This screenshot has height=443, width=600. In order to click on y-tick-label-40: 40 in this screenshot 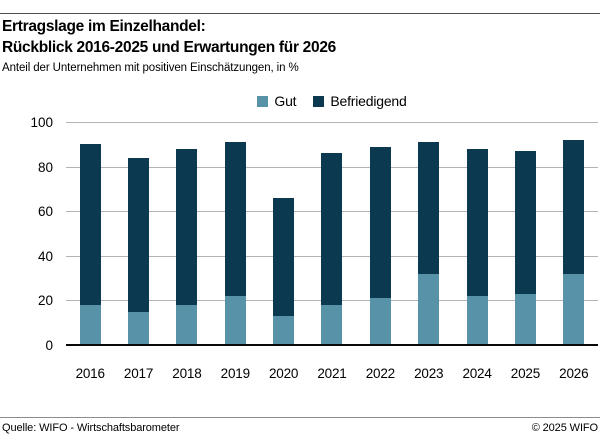, I will do `click(45, 256)`.